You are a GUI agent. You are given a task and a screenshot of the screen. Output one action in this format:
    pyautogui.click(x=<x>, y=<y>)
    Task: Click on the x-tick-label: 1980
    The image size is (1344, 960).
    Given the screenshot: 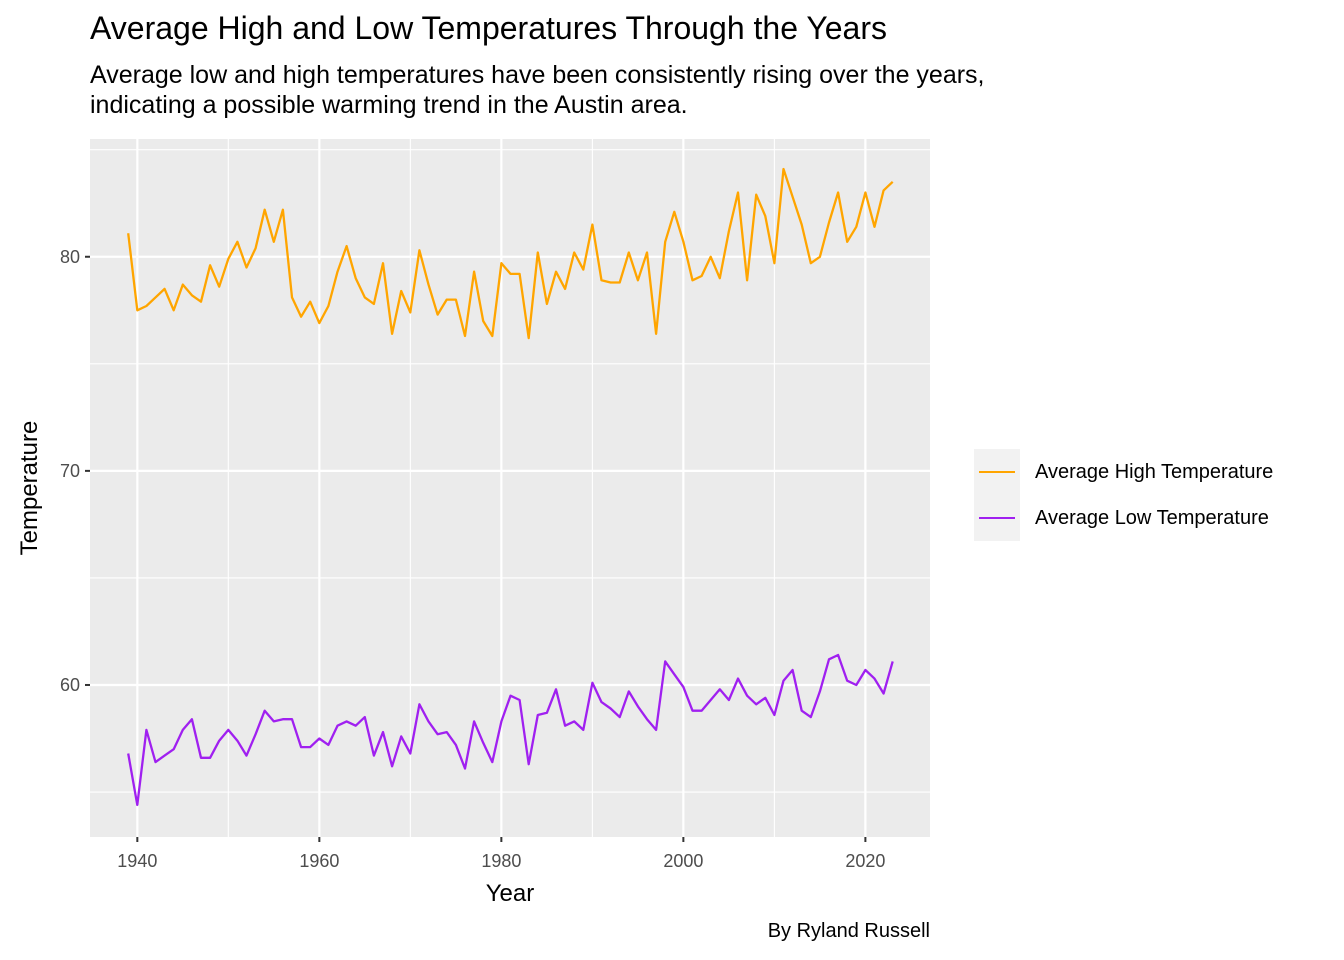 What is the action you would take?
    pyautogui.click(x=501, y=861)
    